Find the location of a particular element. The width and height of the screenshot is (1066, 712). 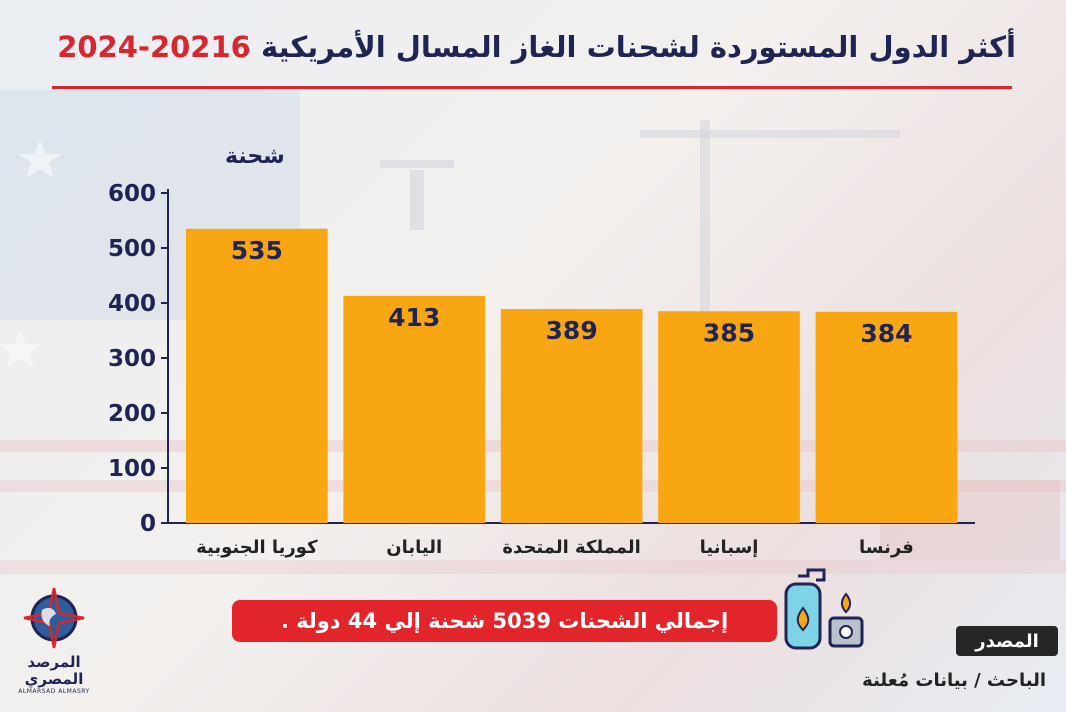

x-category-label: فرنسا is located at coordinates (886, 547).